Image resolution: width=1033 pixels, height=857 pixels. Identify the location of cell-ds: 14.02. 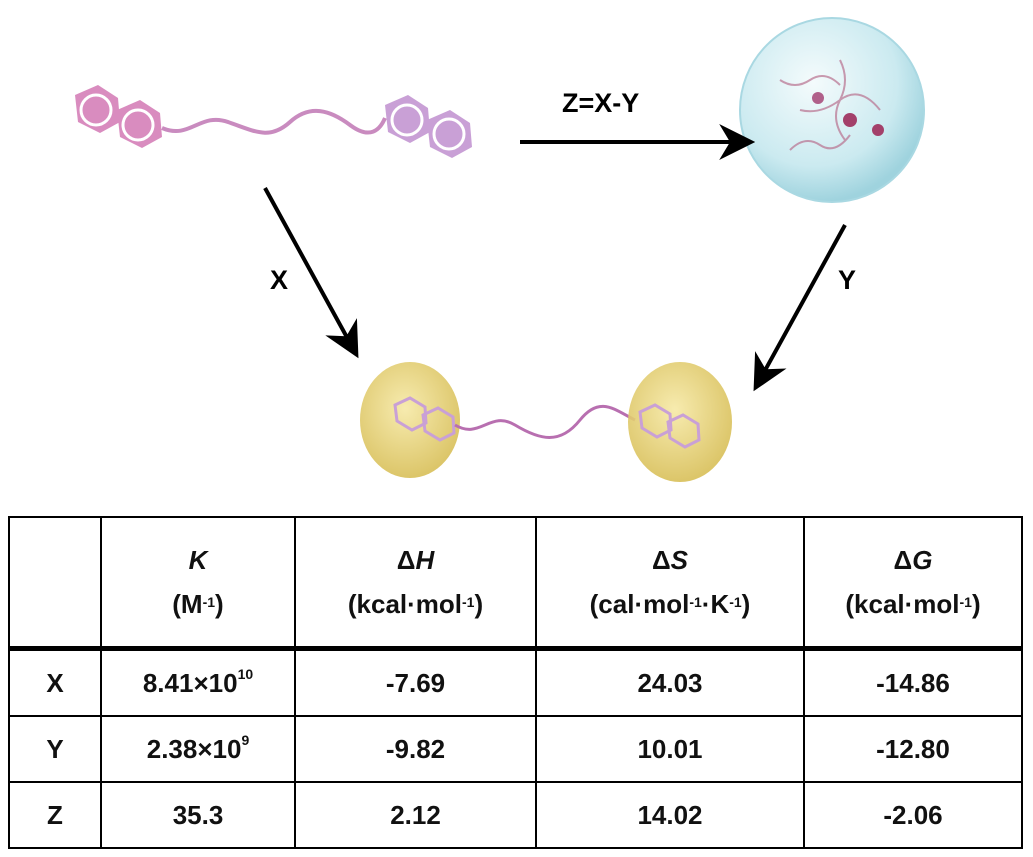
(670, 815).